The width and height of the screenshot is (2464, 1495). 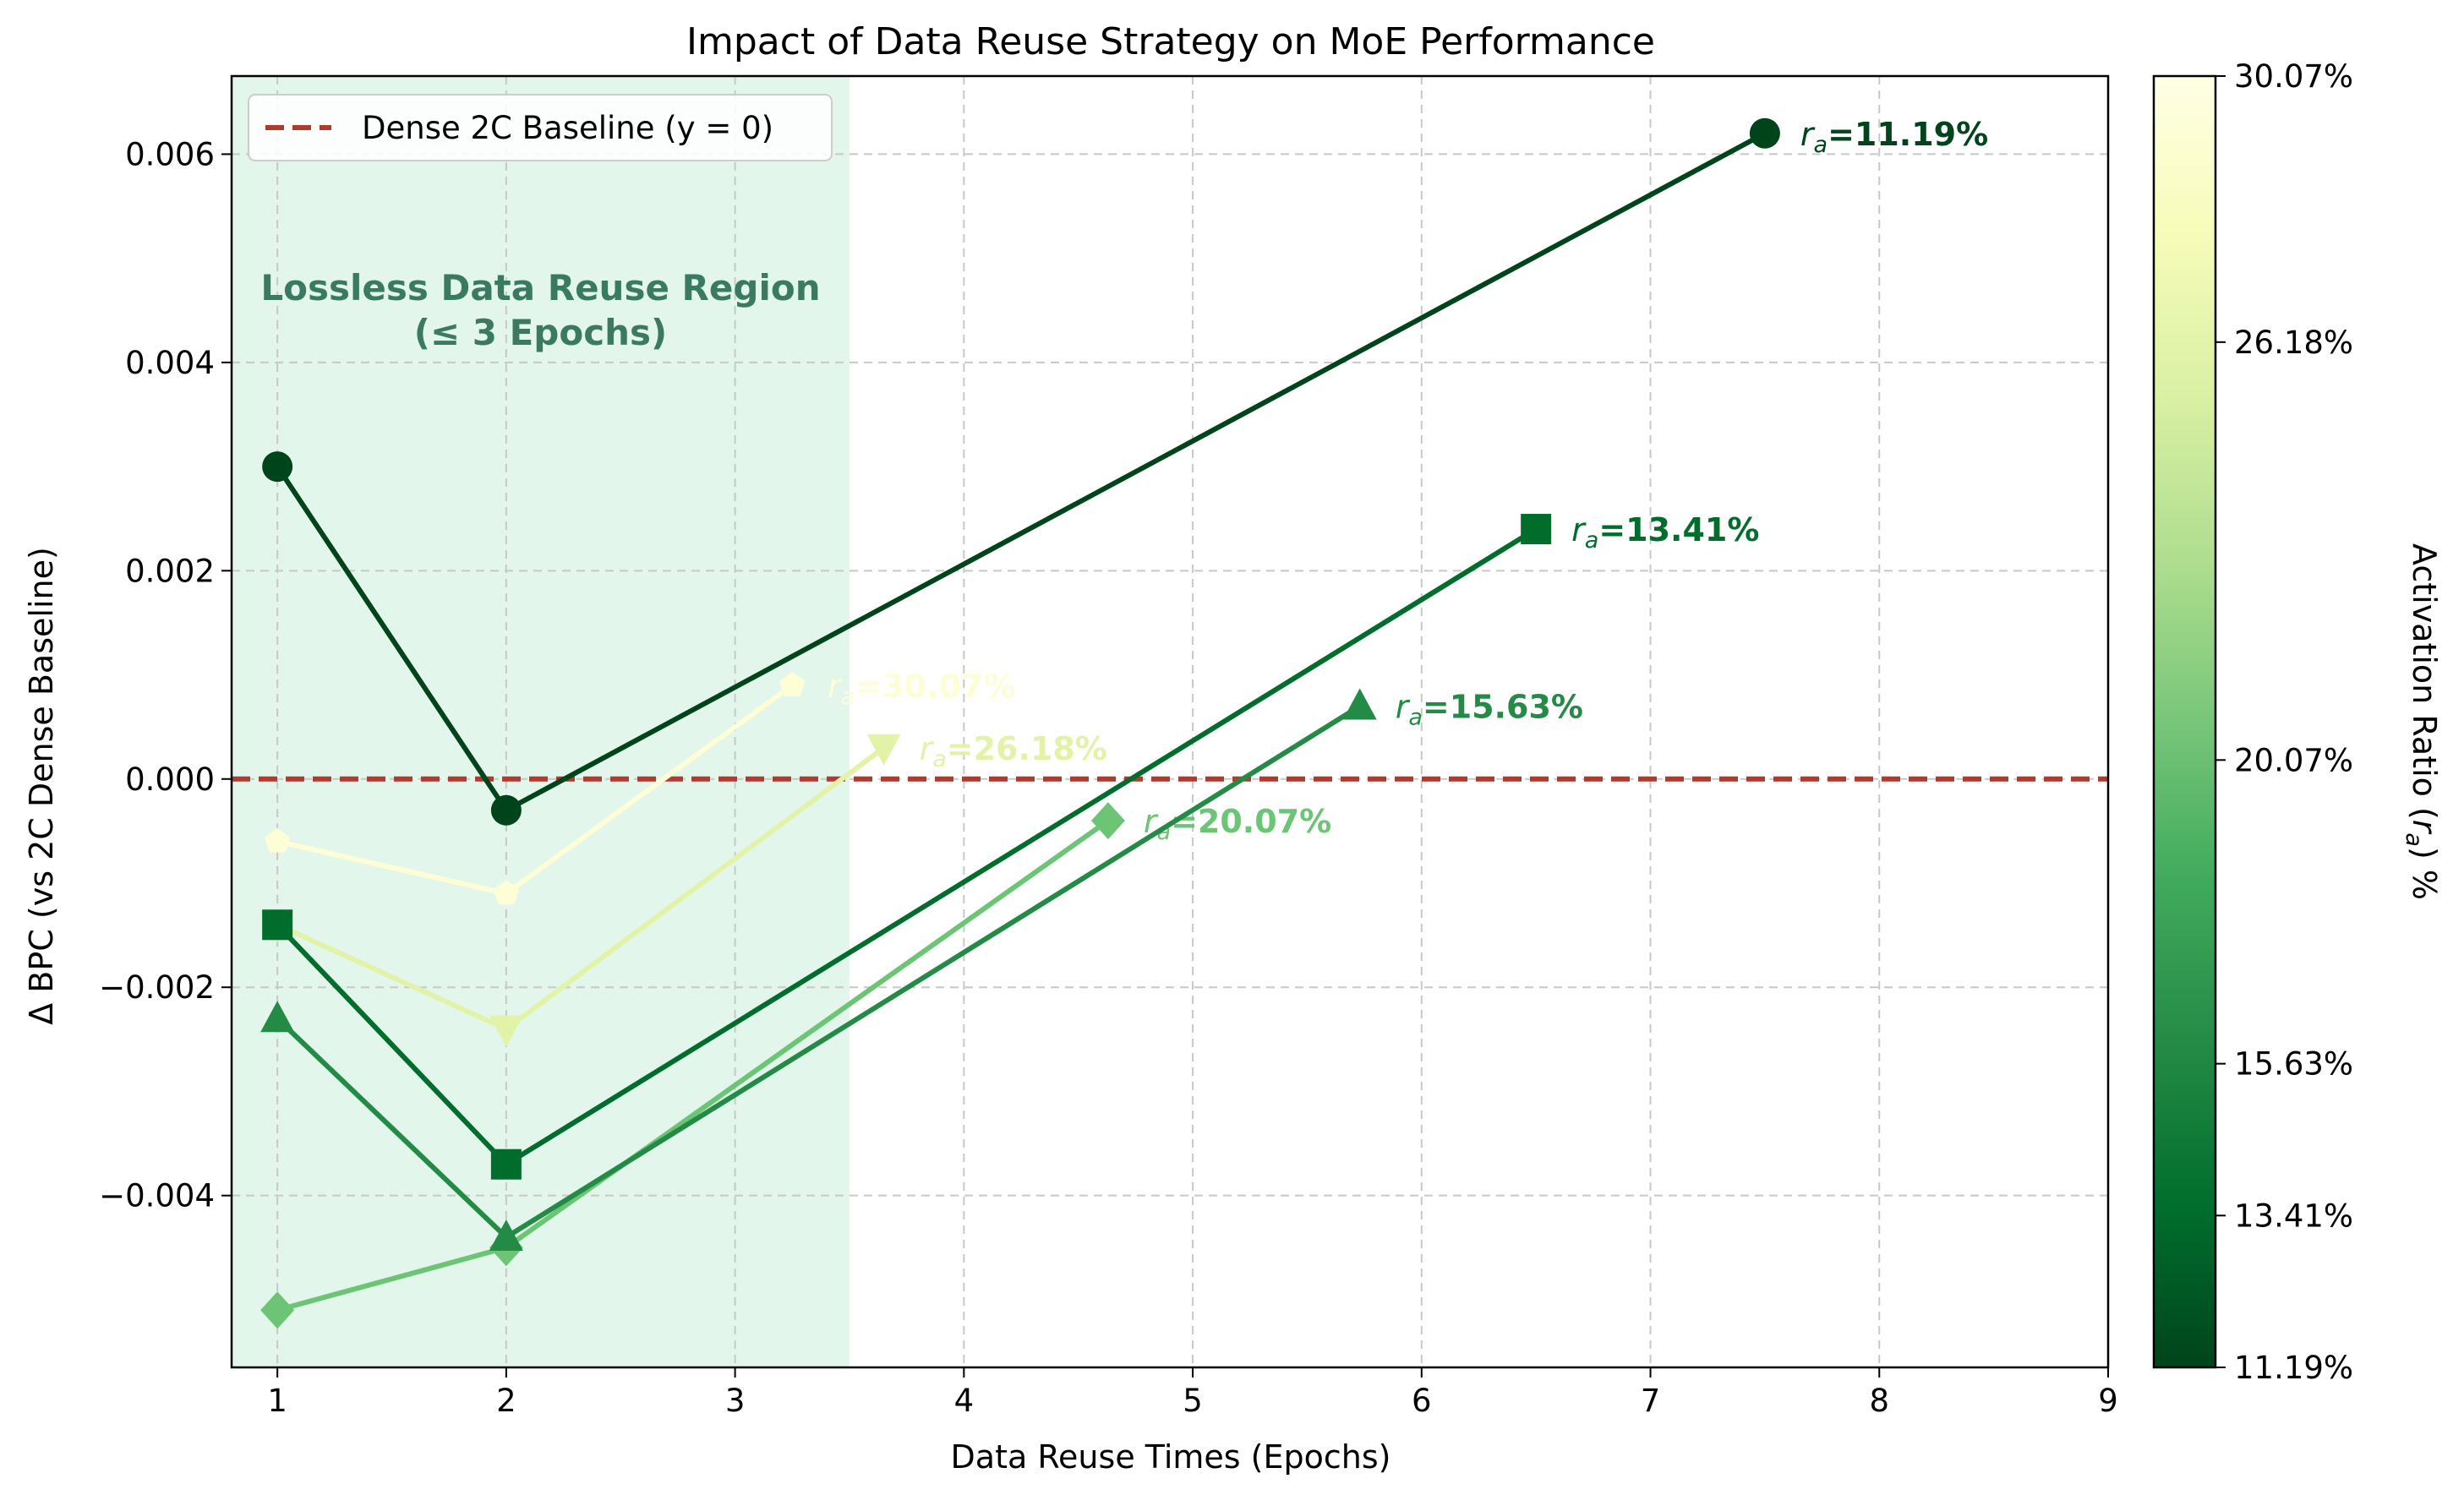 I want to click on legend-label: Dense 2C Baseline (y = 0), so click(x=567, y=128).